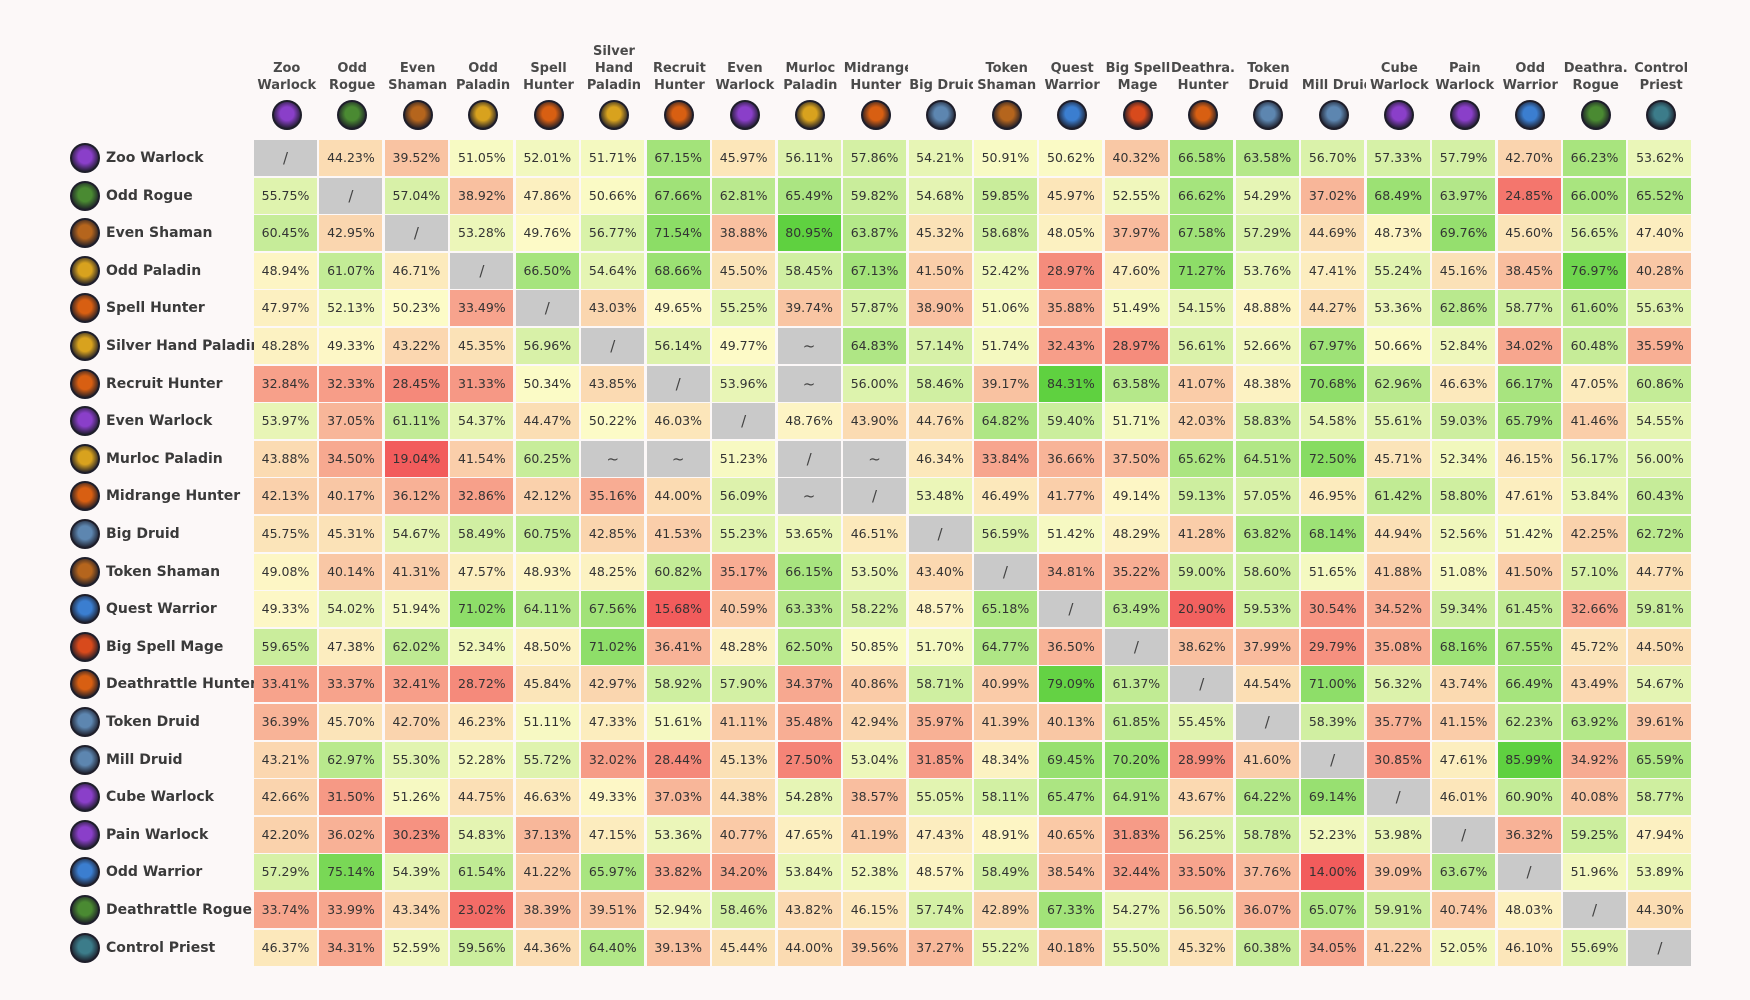 The height and width of the screenshot is (1000, 1750). I want to click on matchup-cell: 48.88%, so click(1267, 308).